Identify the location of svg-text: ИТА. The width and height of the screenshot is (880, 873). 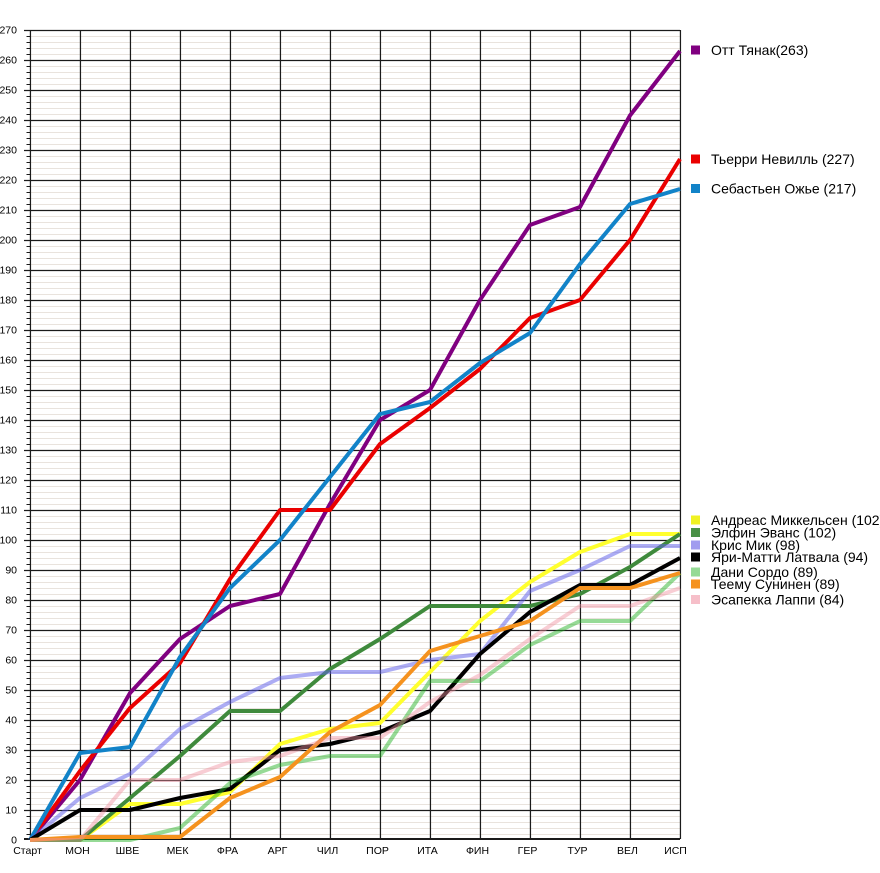
(427, 851).